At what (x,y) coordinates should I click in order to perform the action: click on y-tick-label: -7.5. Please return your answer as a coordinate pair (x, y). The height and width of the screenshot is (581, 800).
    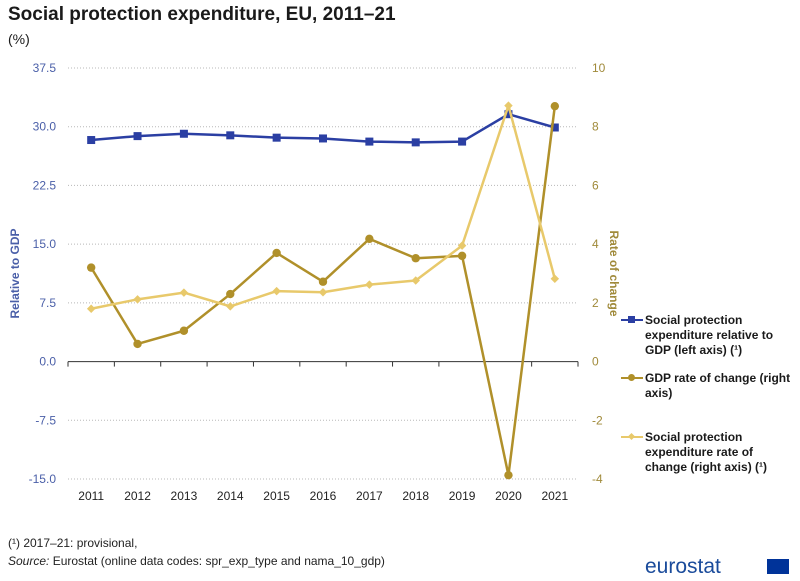
    Looking at the image, I should click on (45, 420).